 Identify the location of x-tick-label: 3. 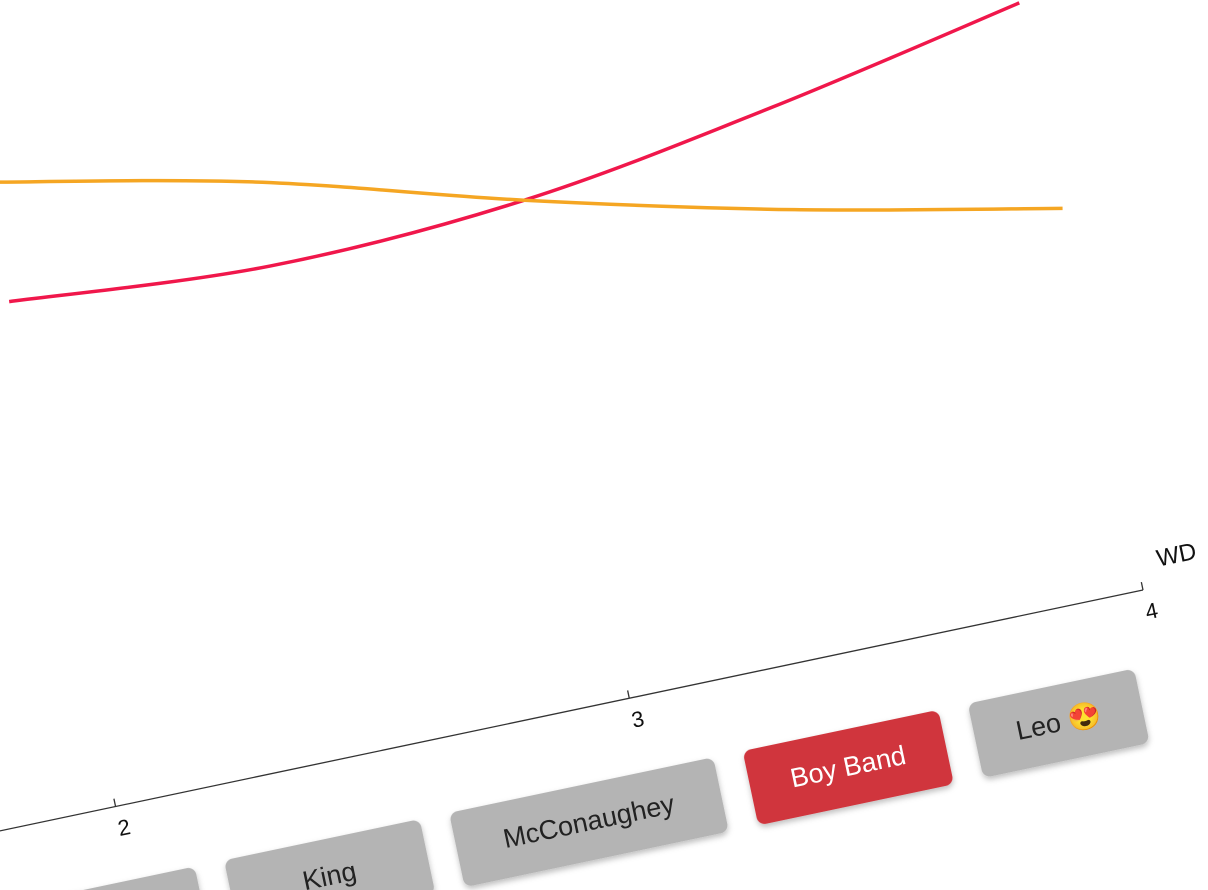
(637, 719).